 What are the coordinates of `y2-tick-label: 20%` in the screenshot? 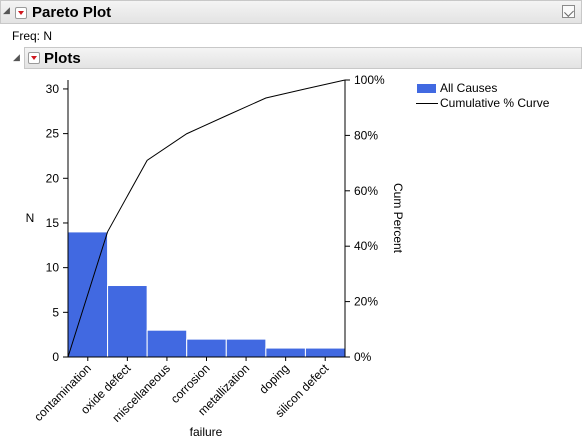 It's located at (366, 302).